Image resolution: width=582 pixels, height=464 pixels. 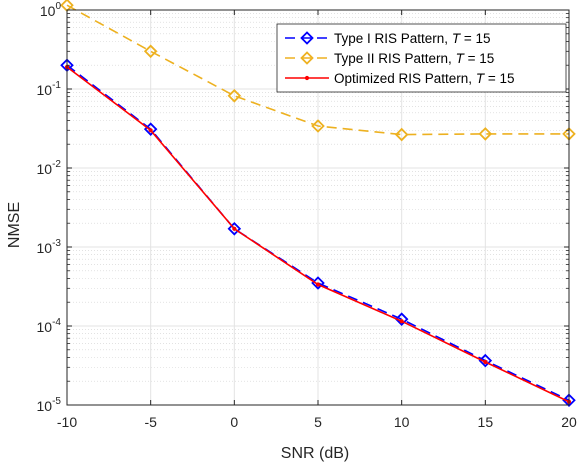 I want to click on x-tick-label: 10, so click(x=402, y=422).